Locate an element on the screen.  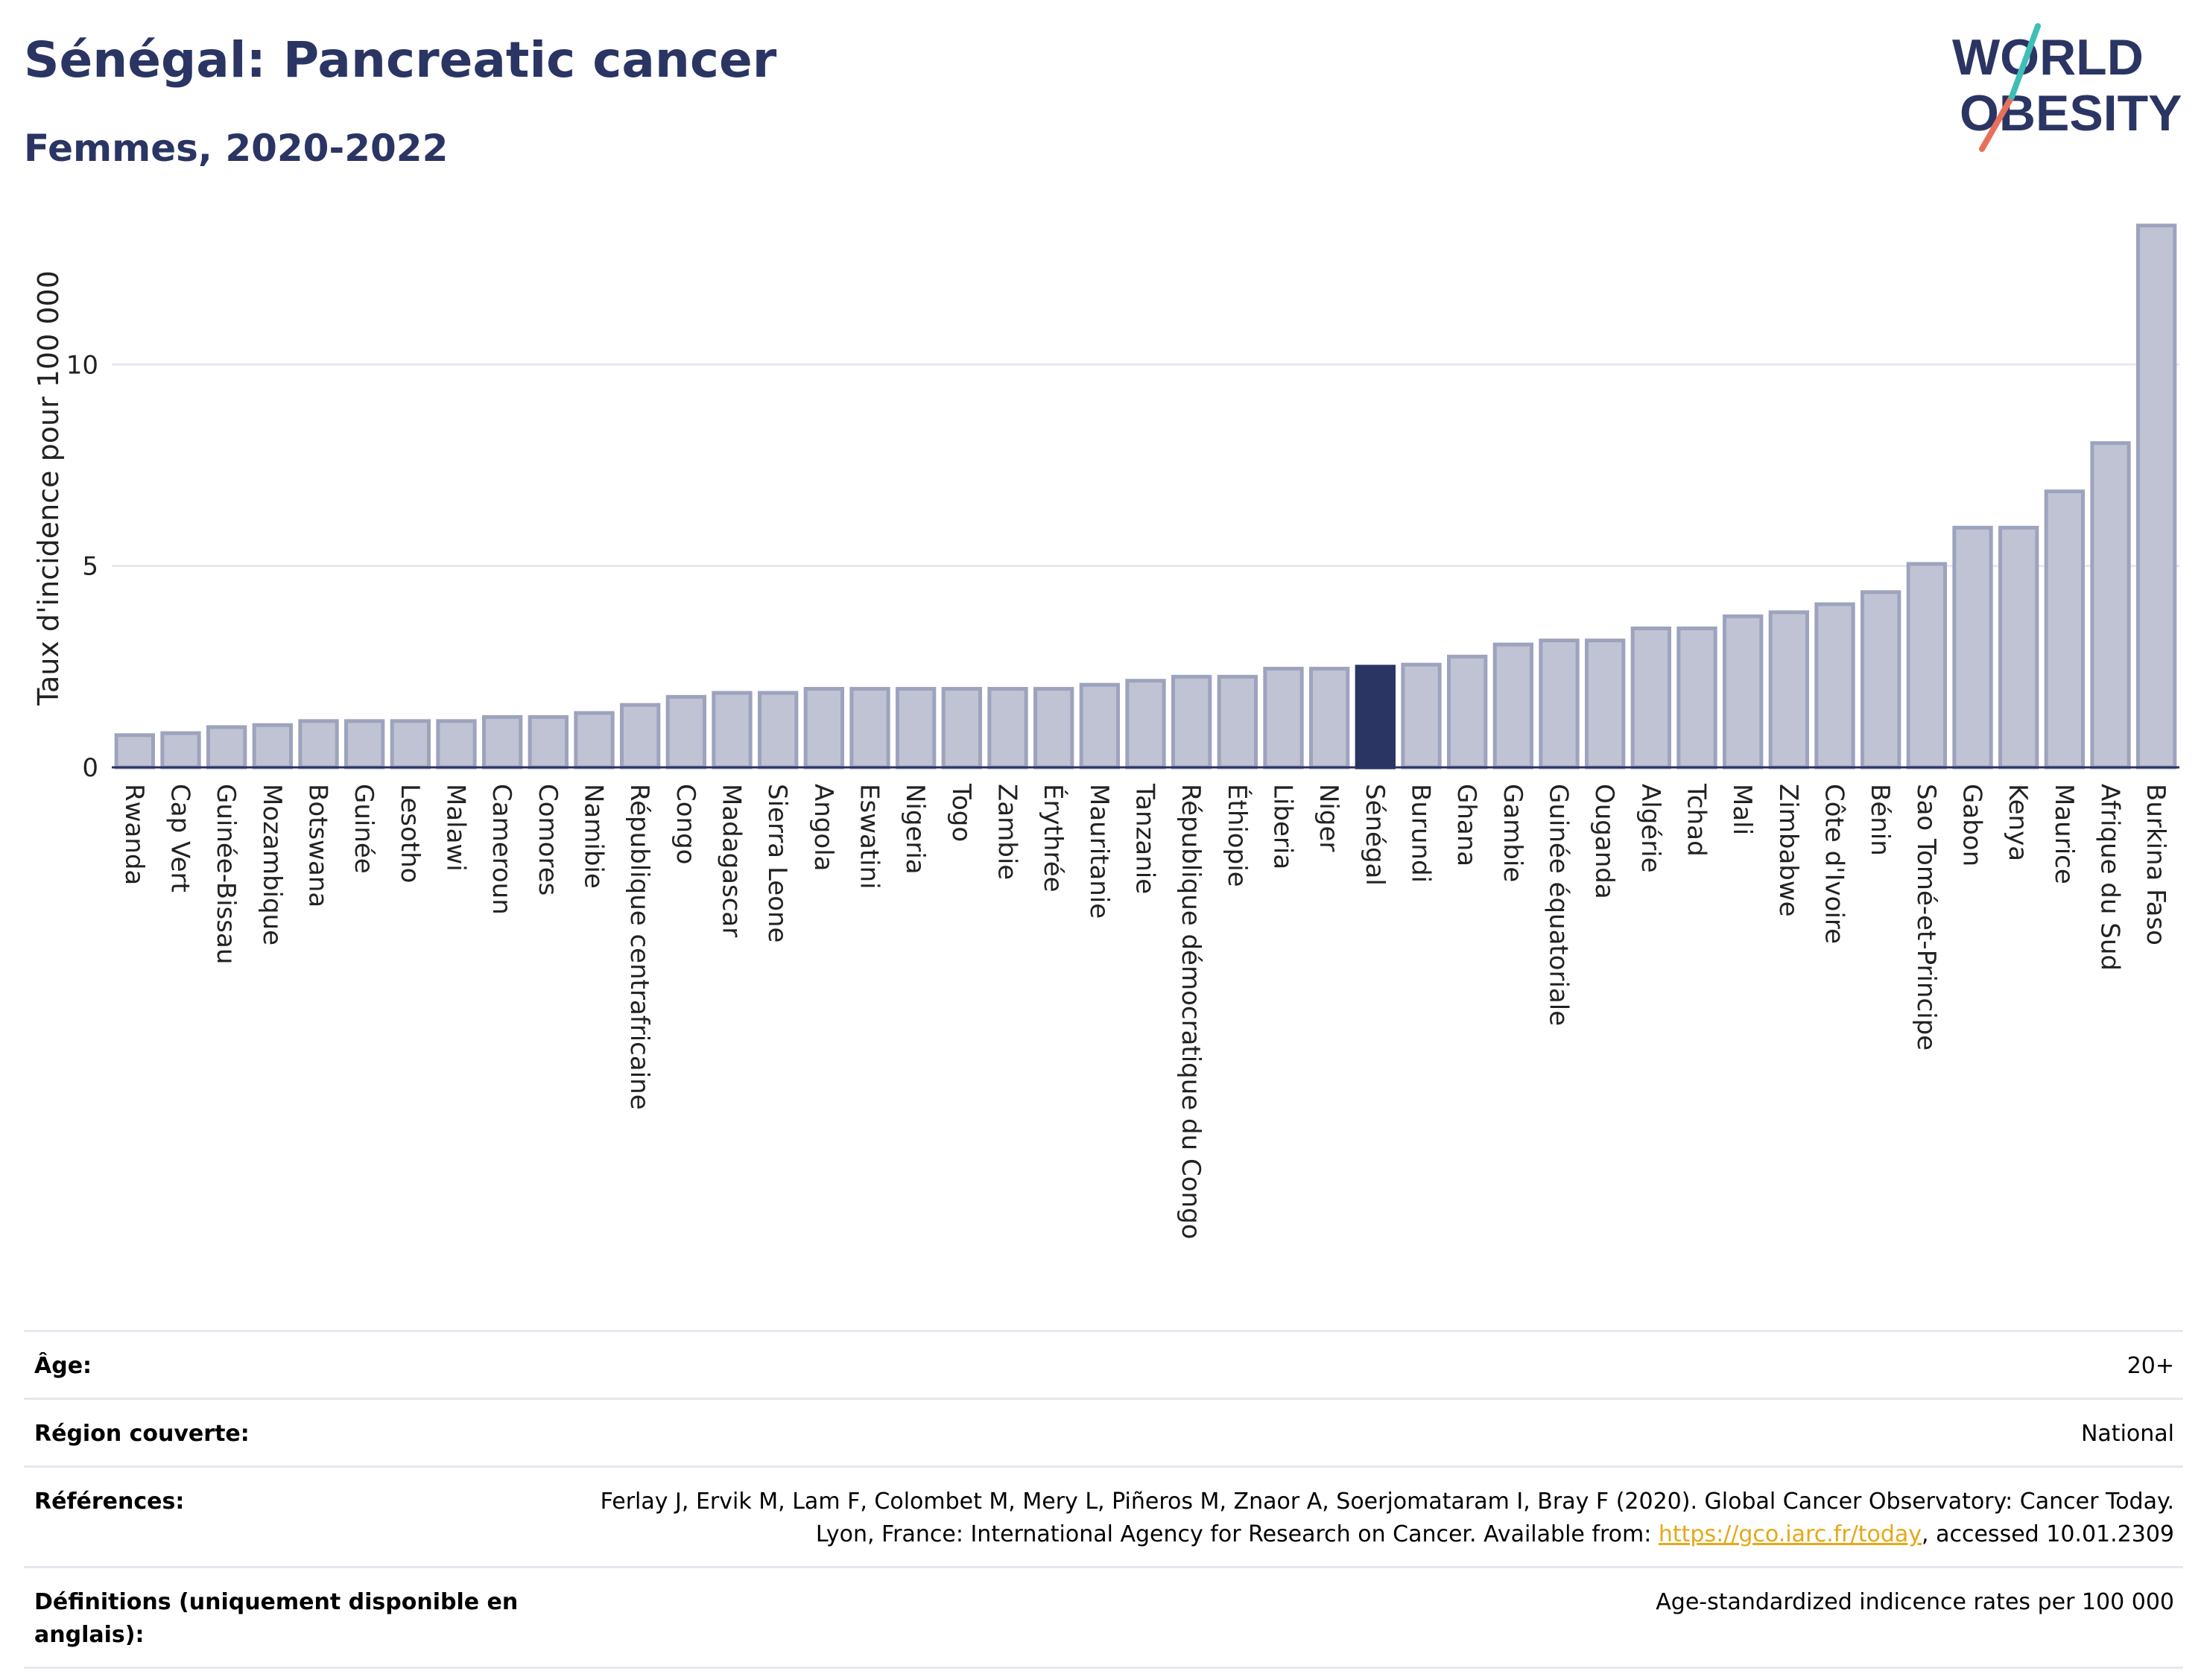
x-tick-label: Maurice is located at coordinates (2064, 834).